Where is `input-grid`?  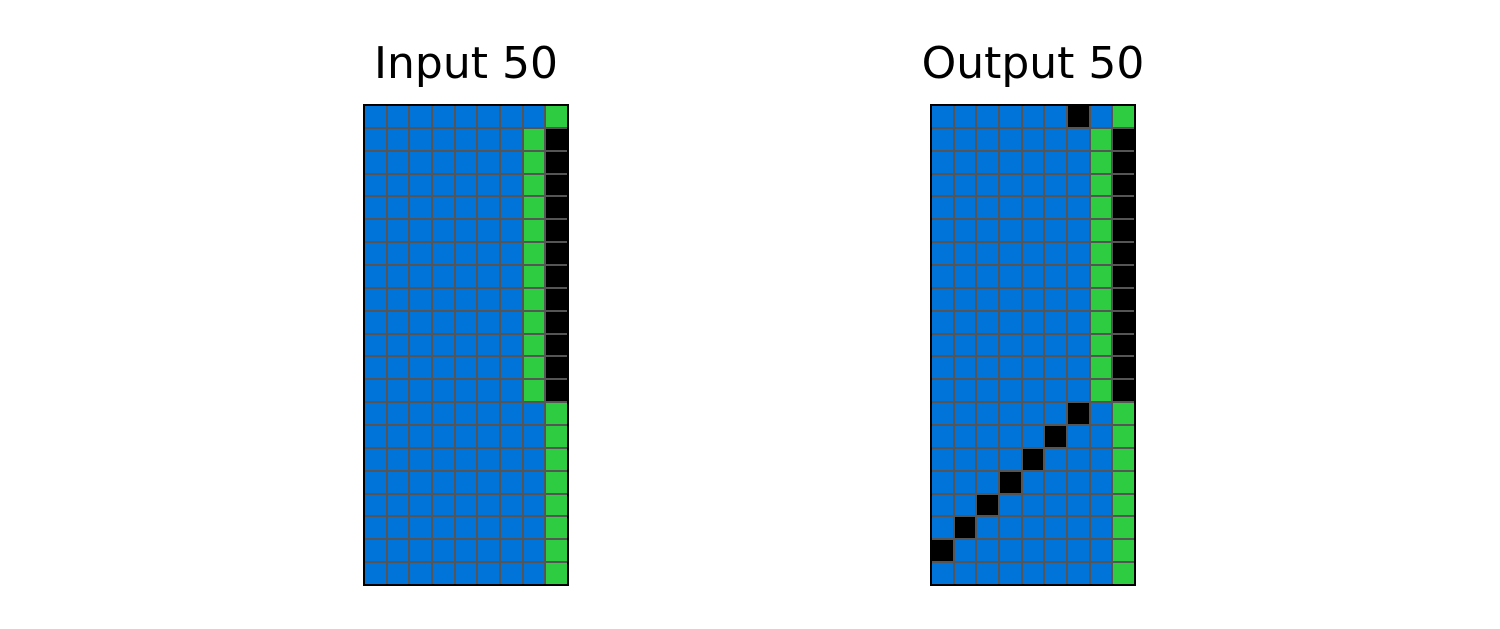 input-grid is located at coordinates (466, 345).